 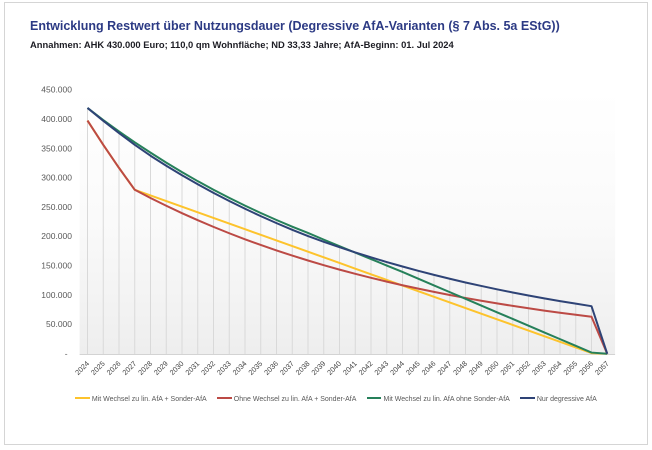 What do you see at coordinates (59, 324) in the screenshot?
I see `svg-text: 50.000` at bounding box center [59, 324].